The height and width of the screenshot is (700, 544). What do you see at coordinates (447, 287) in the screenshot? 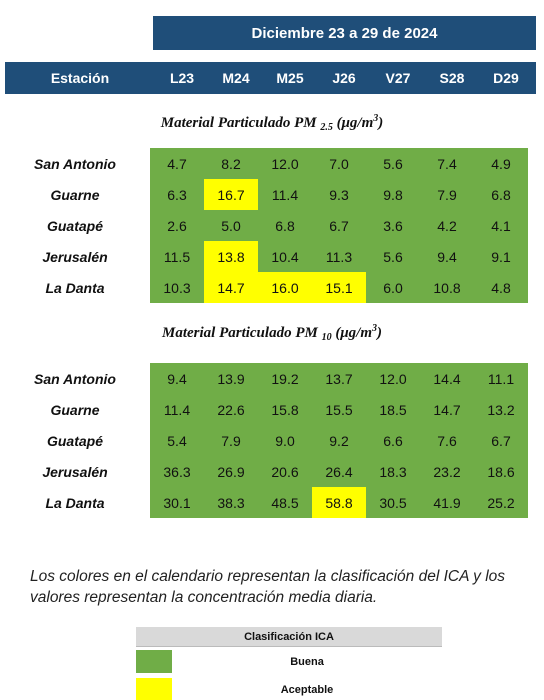
I see `pm25-value-cell: 10.8` at bounding box center [447, 287].